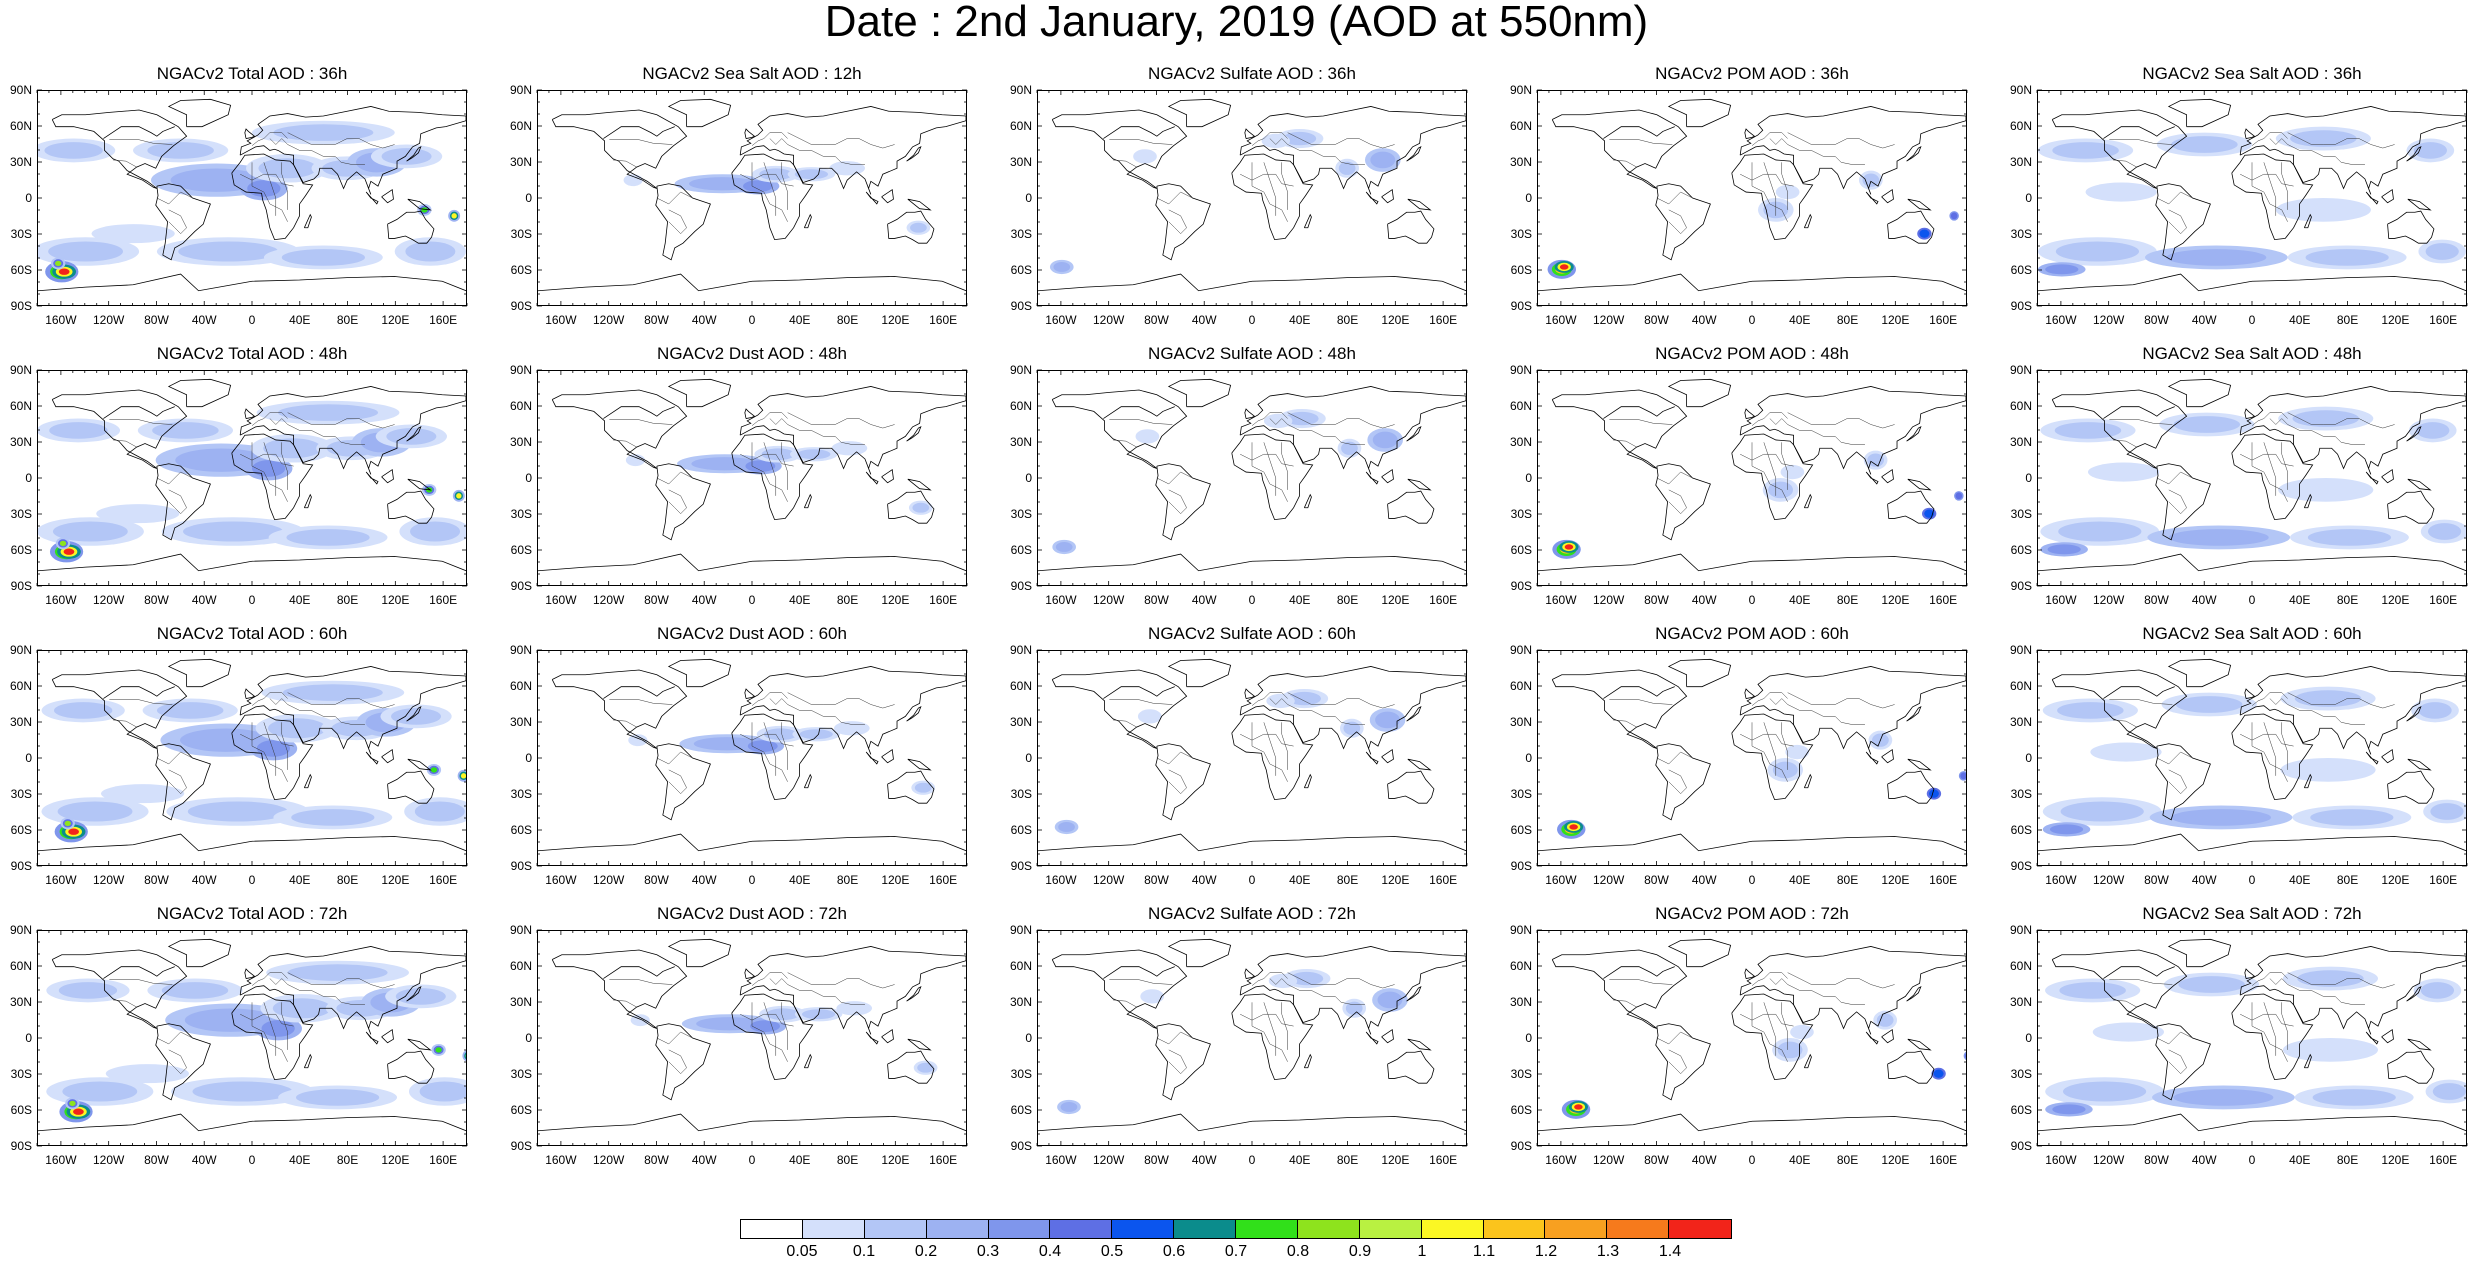 This screenshot has width=2473, height=1261. What do you see at coordinates (1143, 1229) in the screenshot?
I see `colorbar-swatch` at bounding box center [1143, 1229].